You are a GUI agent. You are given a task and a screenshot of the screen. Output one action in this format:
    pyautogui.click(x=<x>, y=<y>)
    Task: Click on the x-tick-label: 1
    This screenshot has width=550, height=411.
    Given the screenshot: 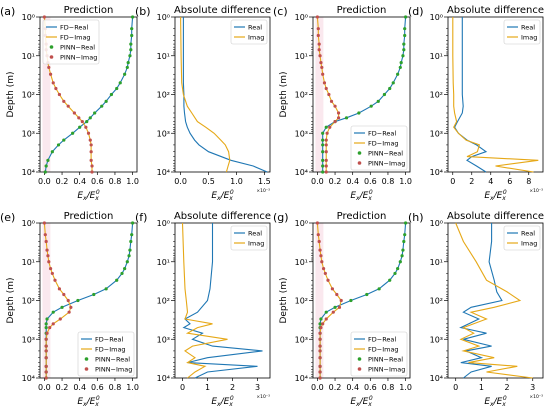 What is the action you would take?
    pyautogui.click(x=481, y=387)
    